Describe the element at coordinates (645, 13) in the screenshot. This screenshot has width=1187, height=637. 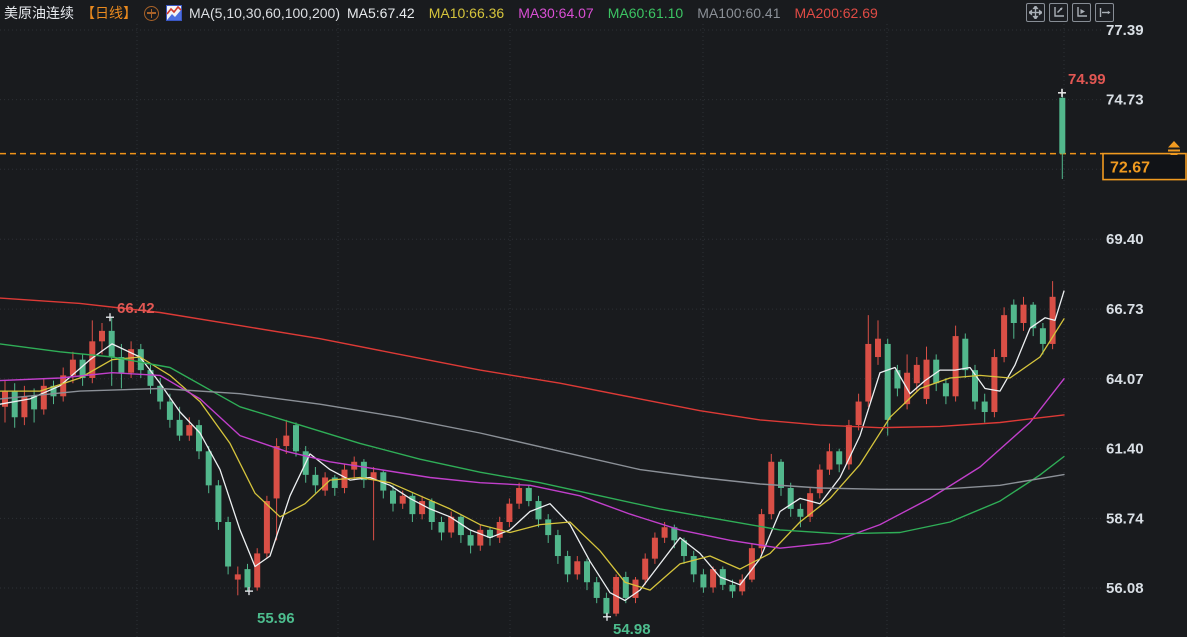
I see `ma-value: MA60:61.10` at that location.